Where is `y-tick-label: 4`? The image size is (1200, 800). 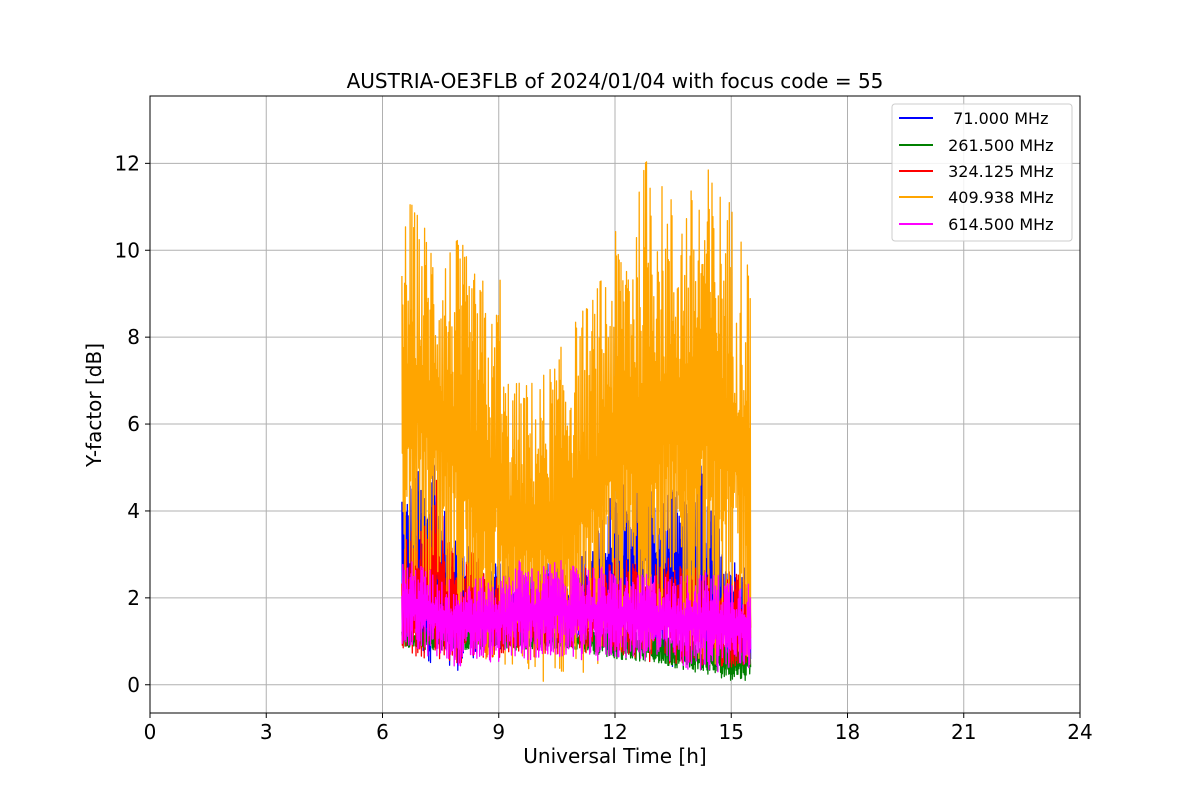 y-tick-label: 4 is located at coordinates (133, 511).